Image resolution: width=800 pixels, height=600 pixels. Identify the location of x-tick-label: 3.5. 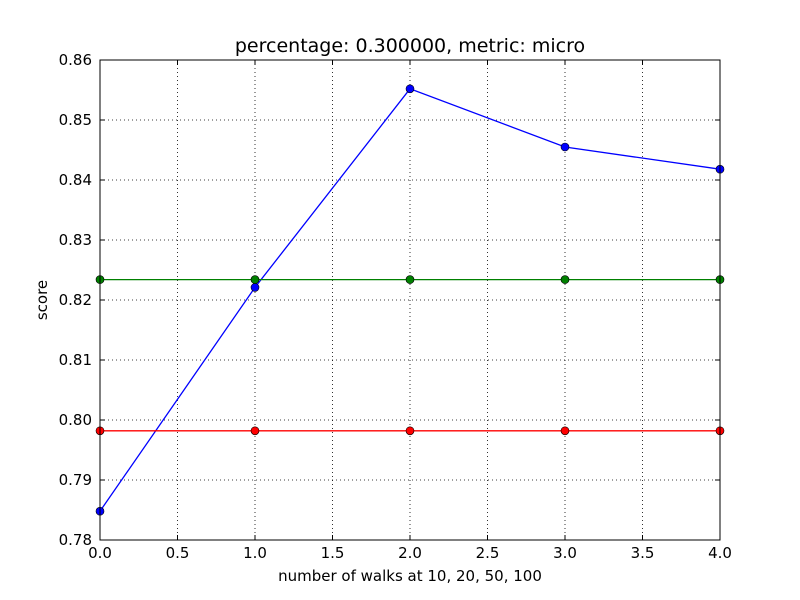
(643, 553).